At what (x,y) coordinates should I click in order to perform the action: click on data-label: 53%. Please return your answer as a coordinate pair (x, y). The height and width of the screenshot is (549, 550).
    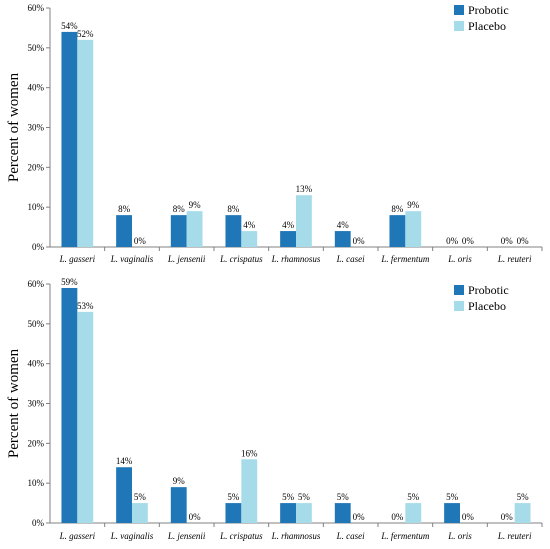
    Looking at the image, I should click on (85, 306).